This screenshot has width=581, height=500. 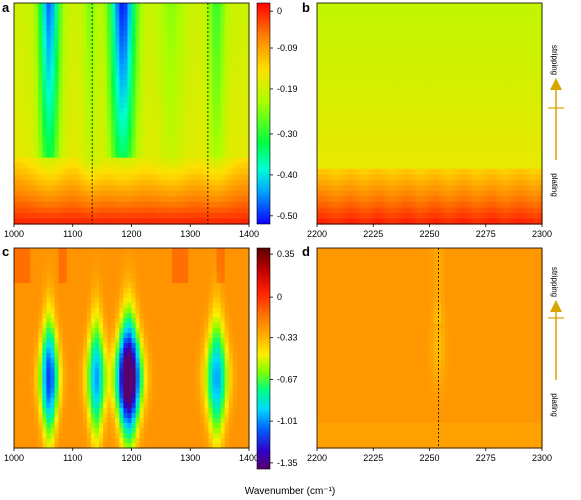 I want to click on colorbar-tick-label: -0.09, so click(x=287, y=48).